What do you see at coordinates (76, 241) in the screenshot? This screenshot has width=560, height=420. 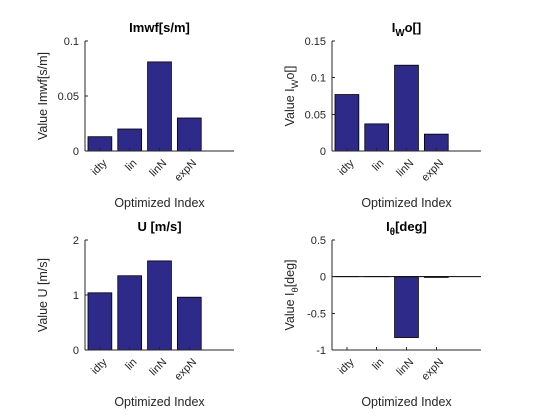 I see `y-tick-label: 2` at bounding box center [76, 241].